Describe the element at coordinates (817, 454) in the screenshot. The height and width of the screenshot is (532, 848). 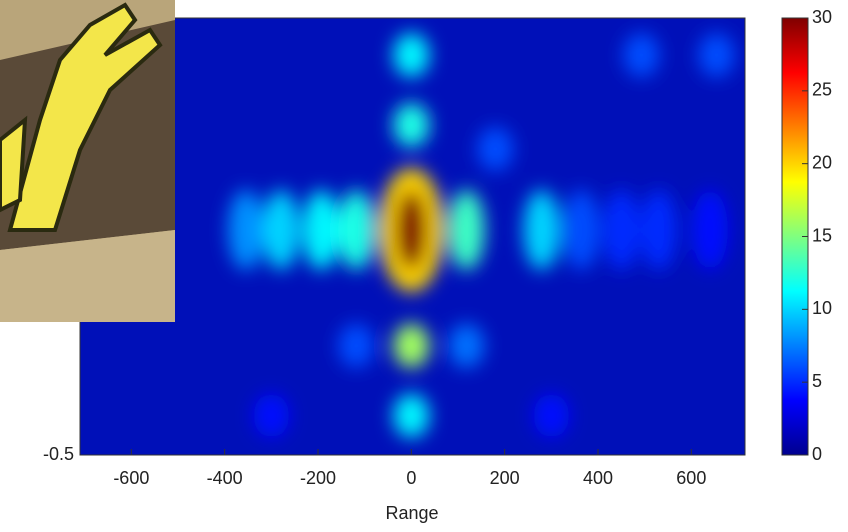
I see `colorbar-tick-label: 0` at that location.